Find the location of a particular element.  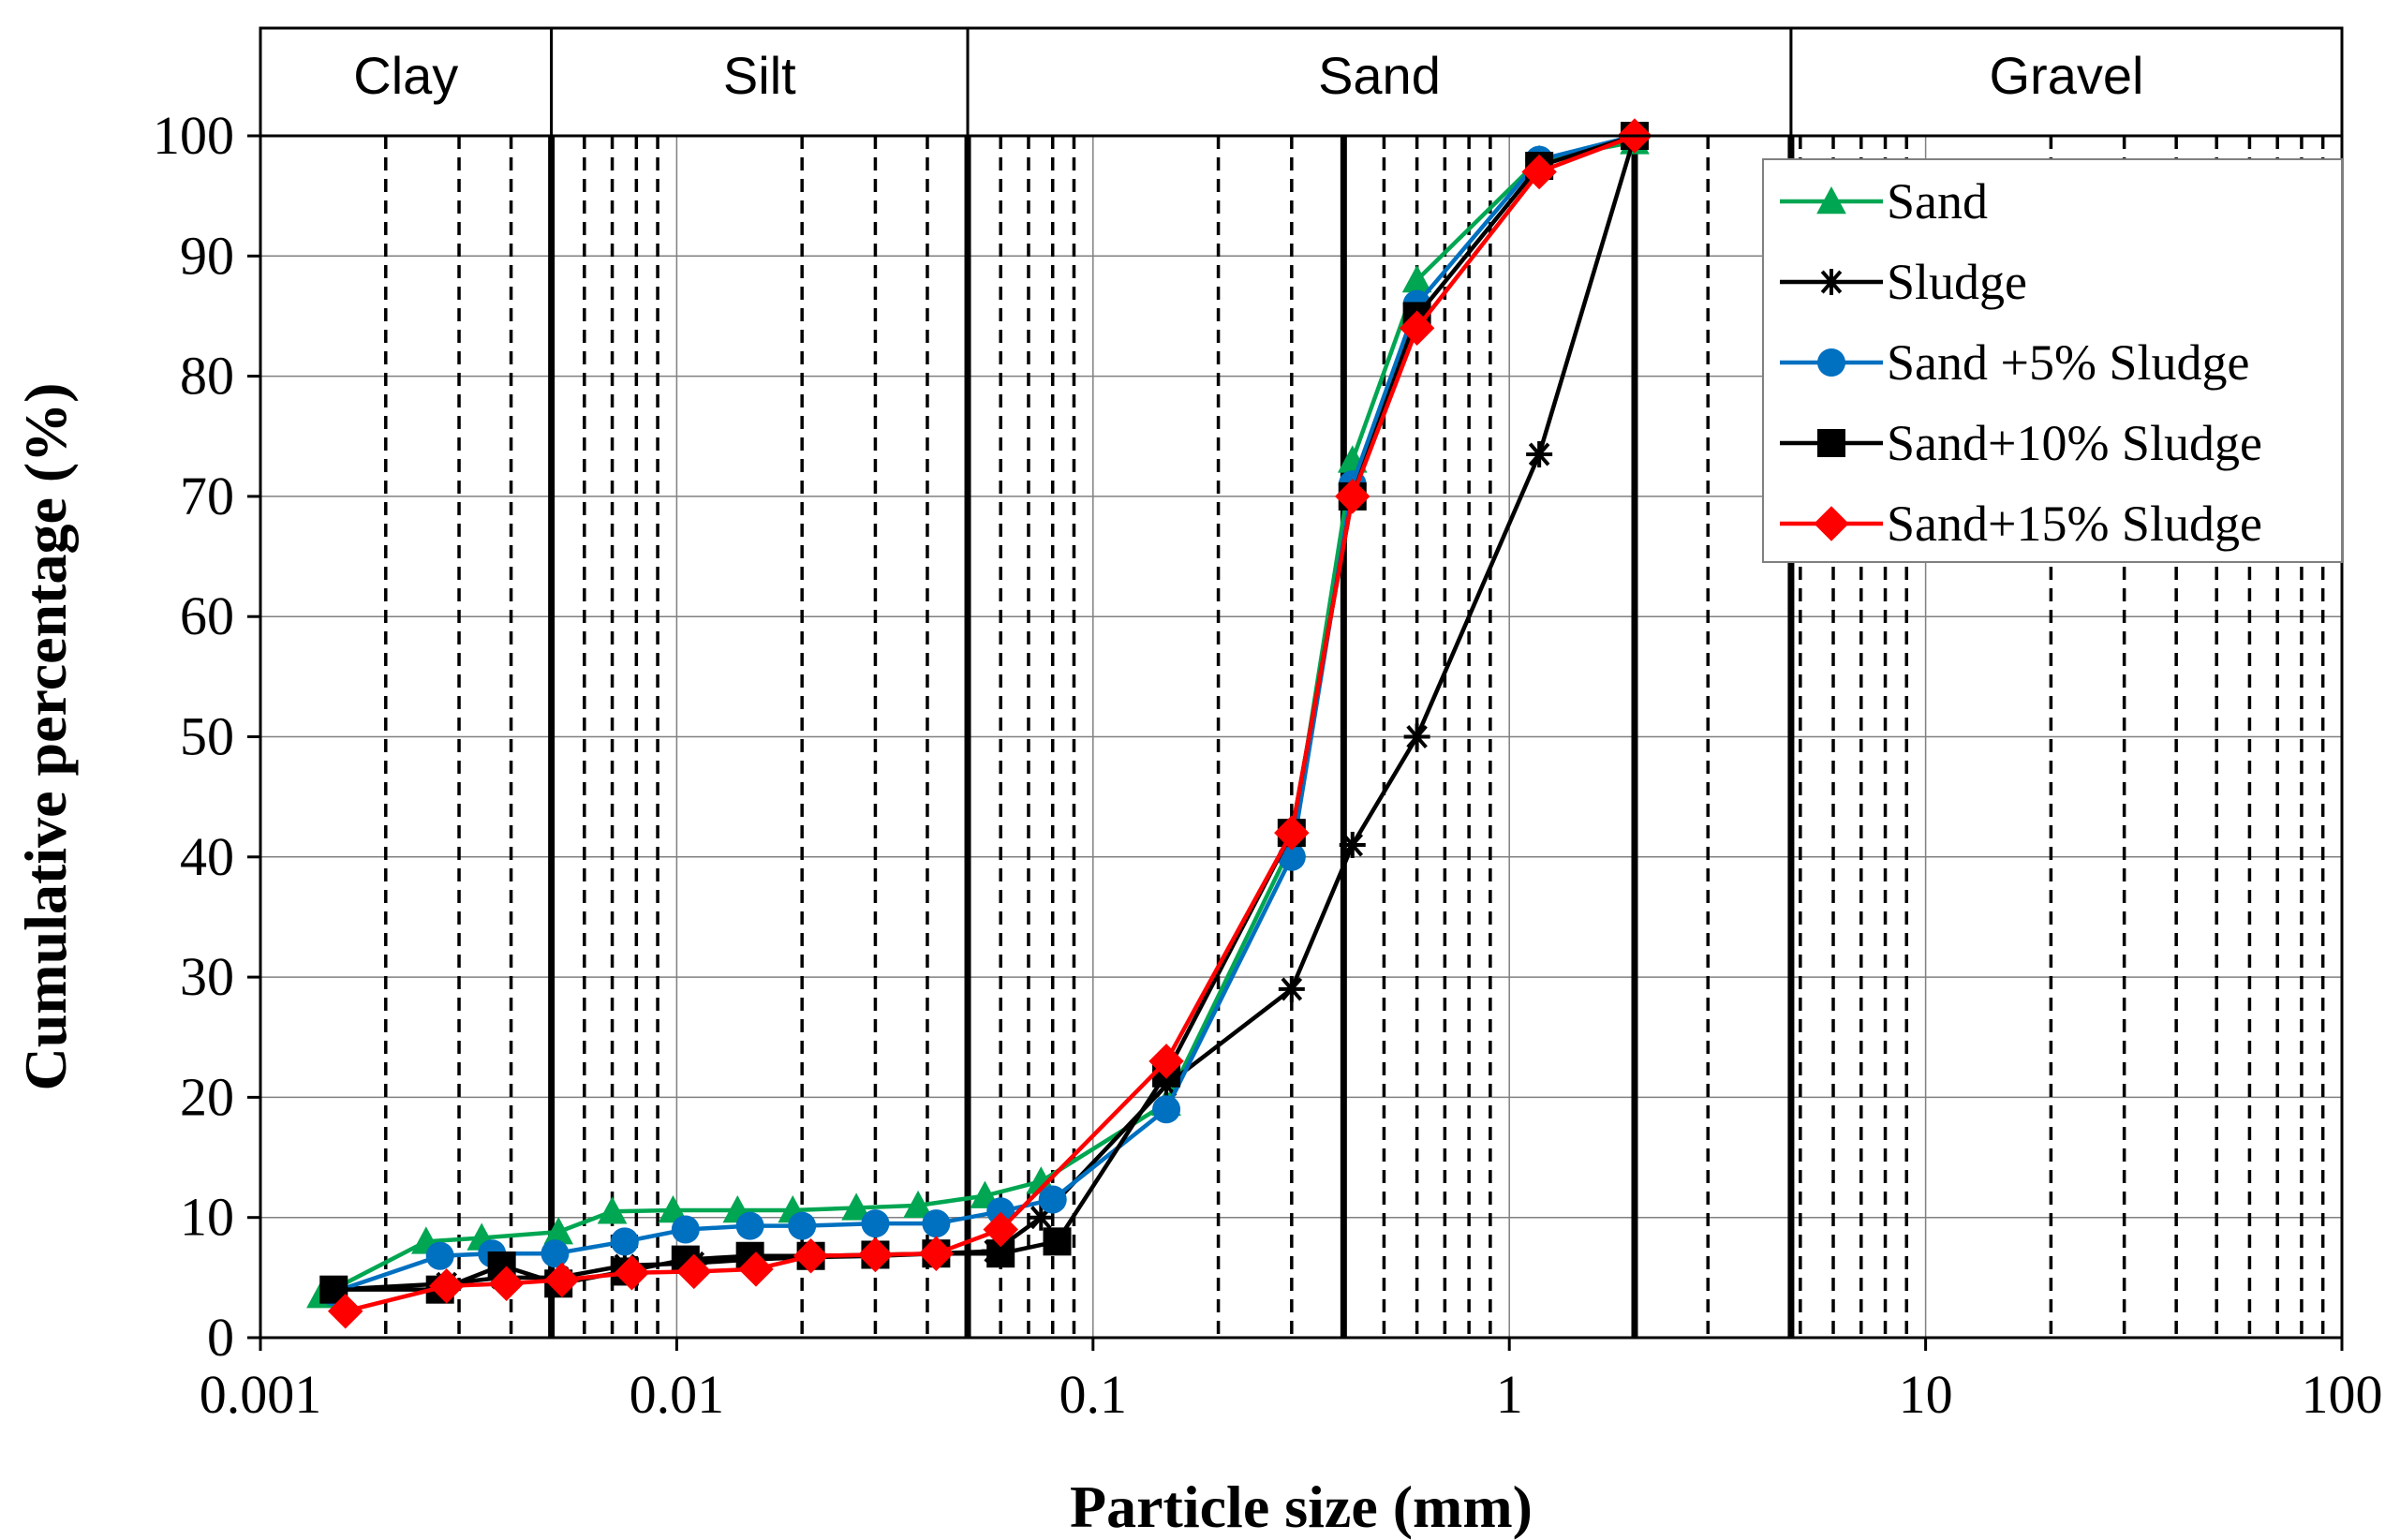

y-tick-label: 10 is located at coordinates (207, 1217).